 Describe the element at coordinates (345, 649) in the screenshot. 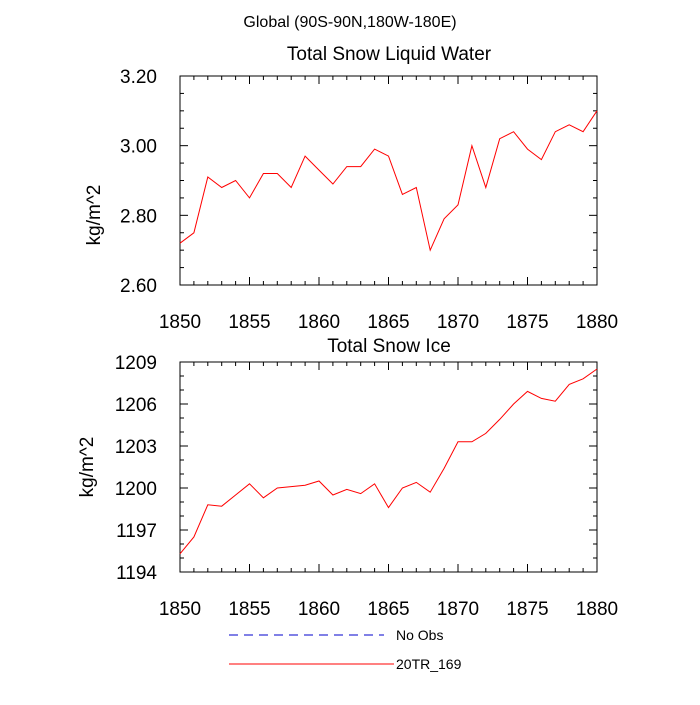

I see `legend: No Obs 20TR_169` at that location.